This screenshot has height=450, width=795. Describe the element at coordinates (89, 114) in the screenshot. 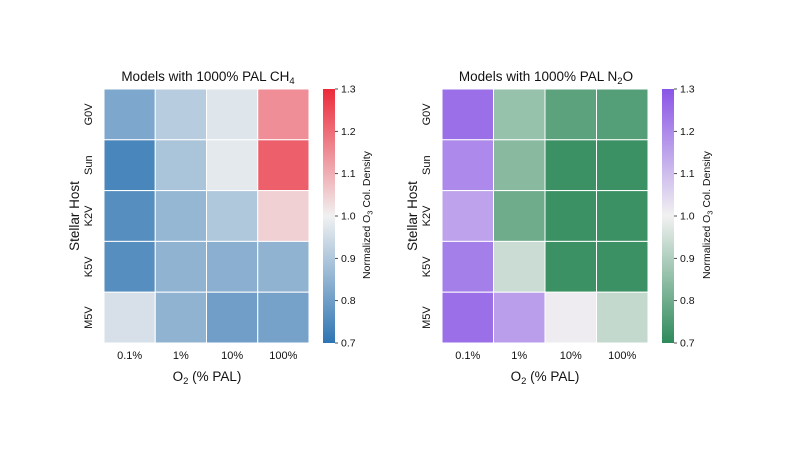

I see `left-y-tick-label: G0V` at that location.